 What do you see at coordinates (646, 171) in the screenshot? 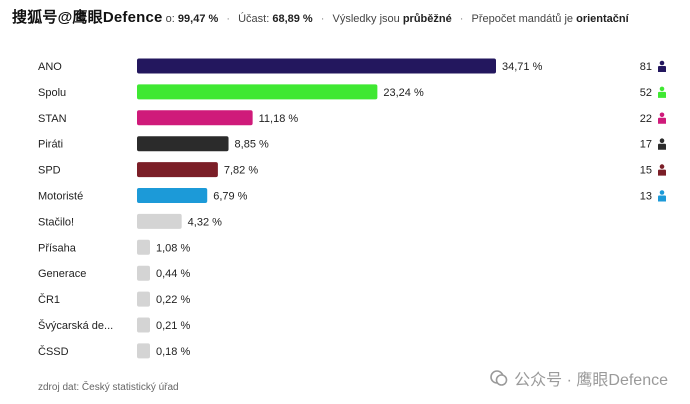
I see `seat-count: 15` at bounding box center [646, 171].